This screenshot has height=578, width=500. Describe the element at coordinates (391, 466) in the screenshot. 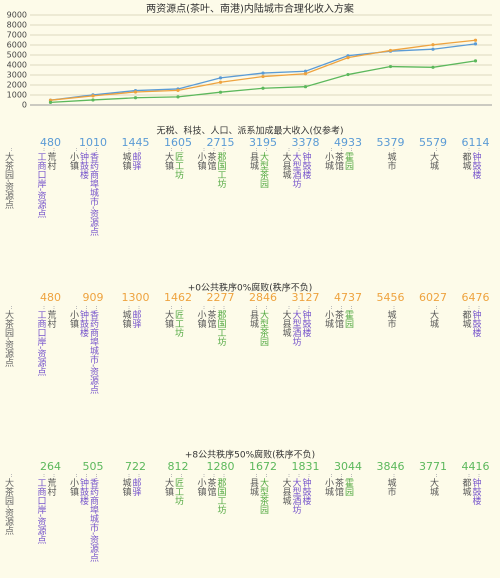

I see `value-label: 3846` at that location.